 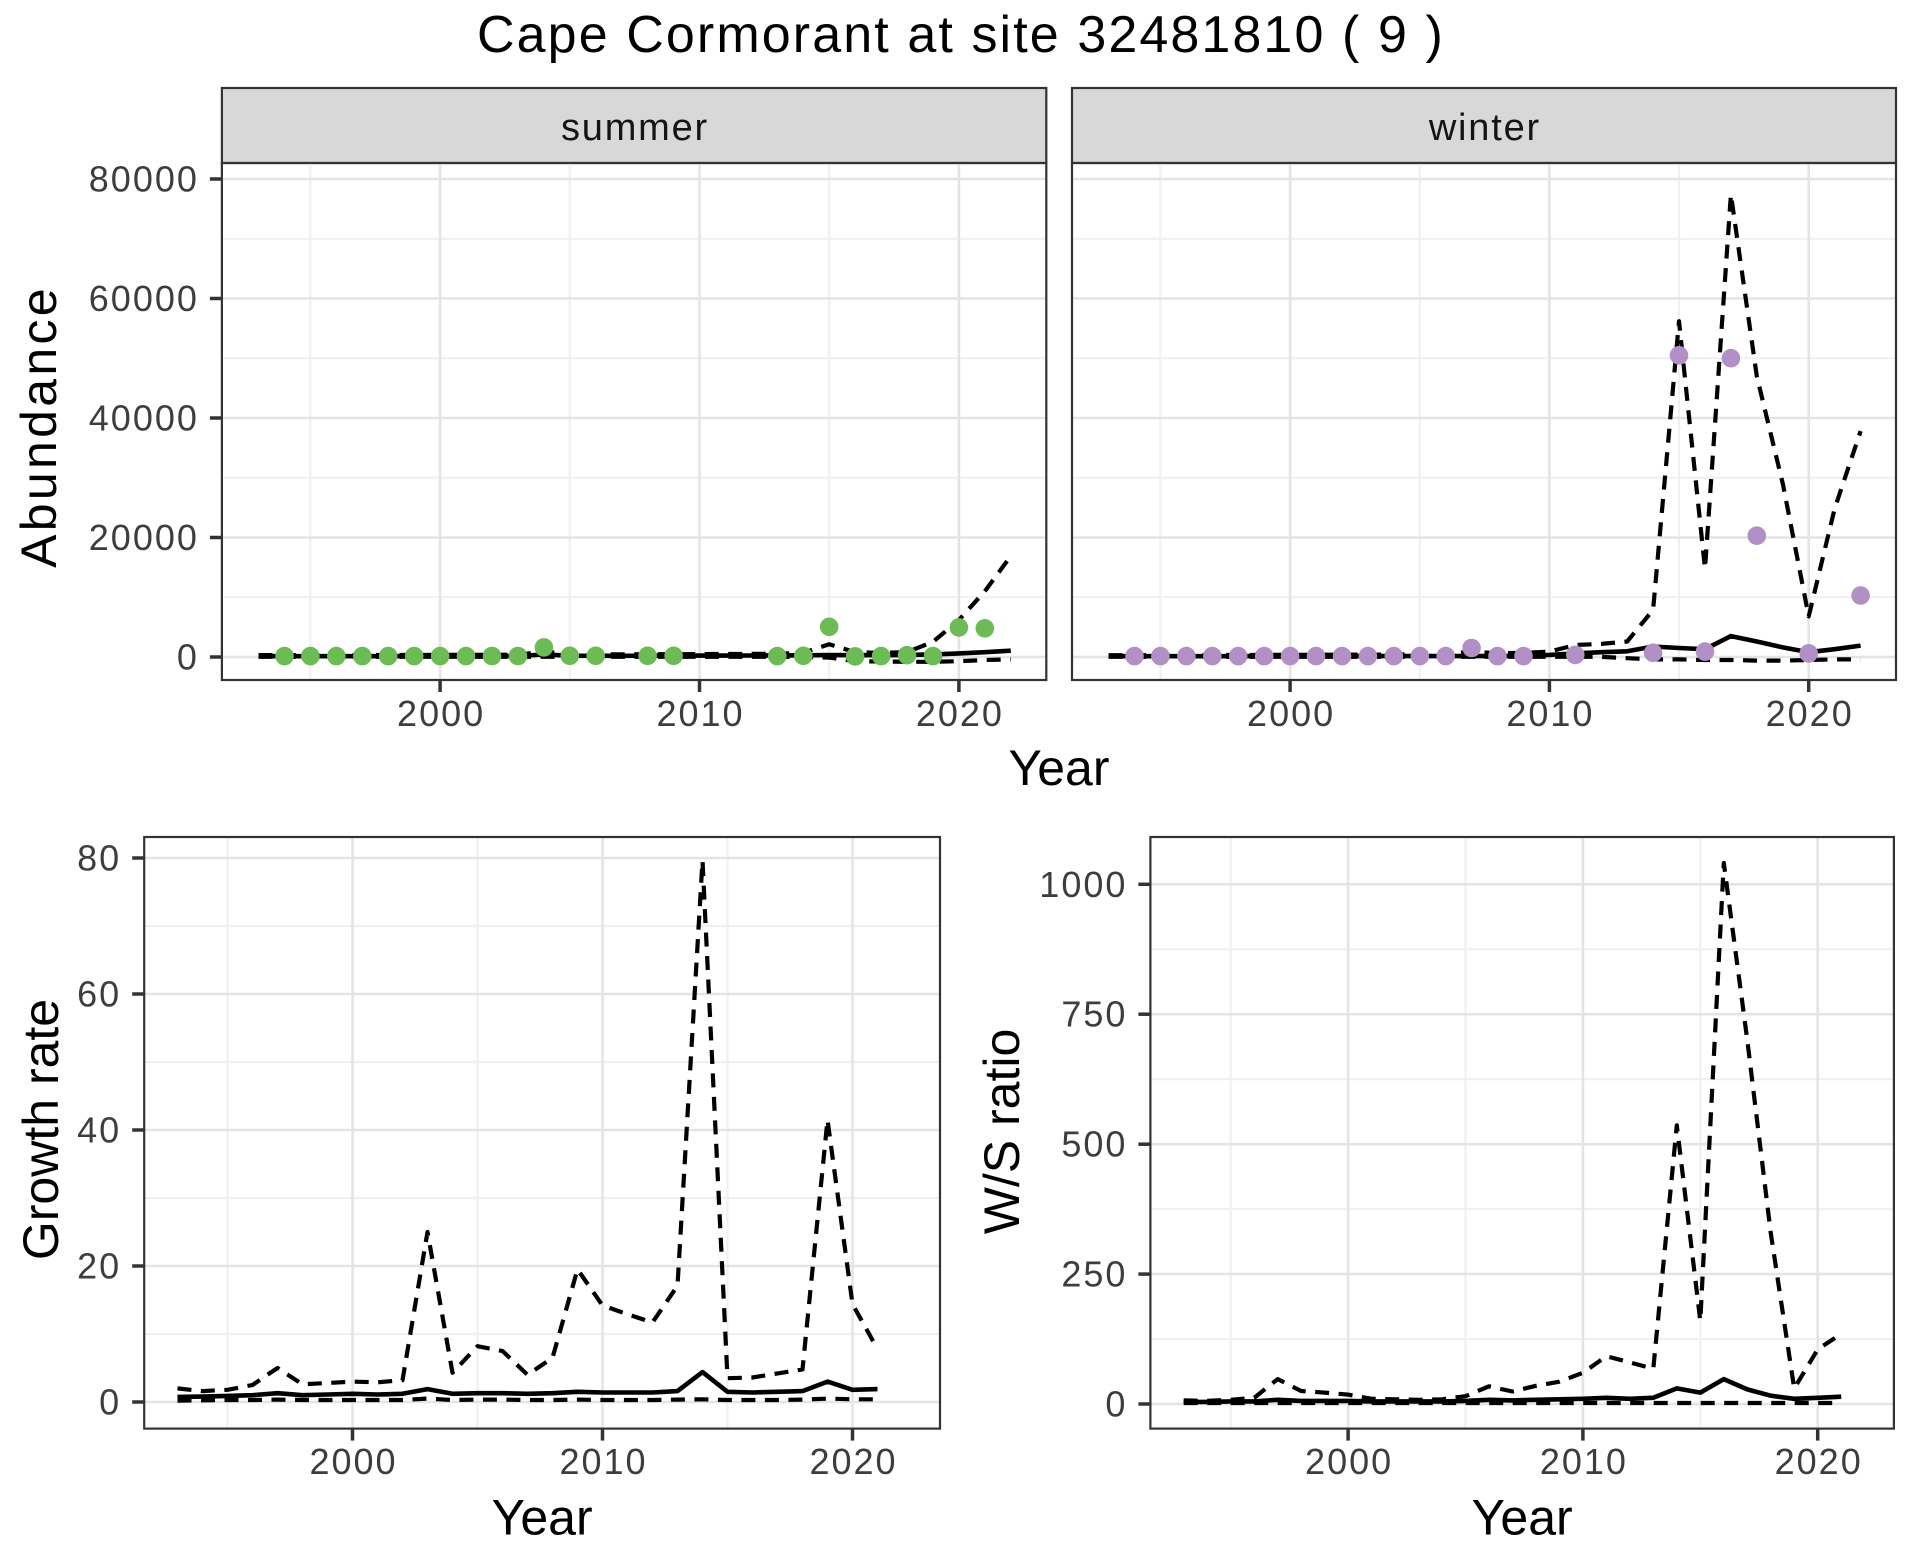 I want to click on svg-text: Growth rate, so click(x=41, y=1129).